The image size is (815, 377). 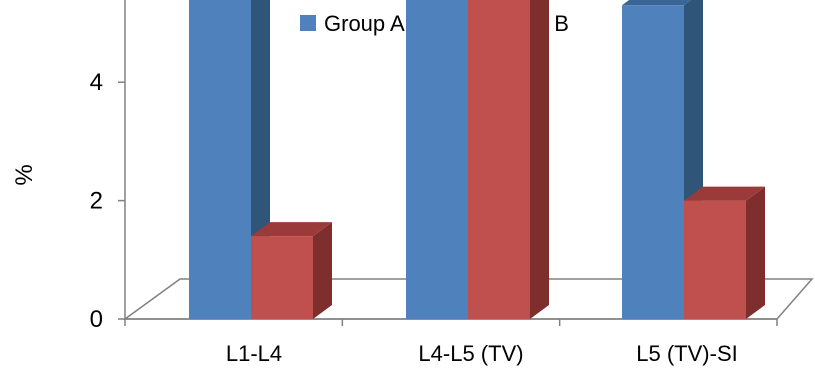 I want to click on legend-label-group-a: Group A, so click(x=364, y=23).